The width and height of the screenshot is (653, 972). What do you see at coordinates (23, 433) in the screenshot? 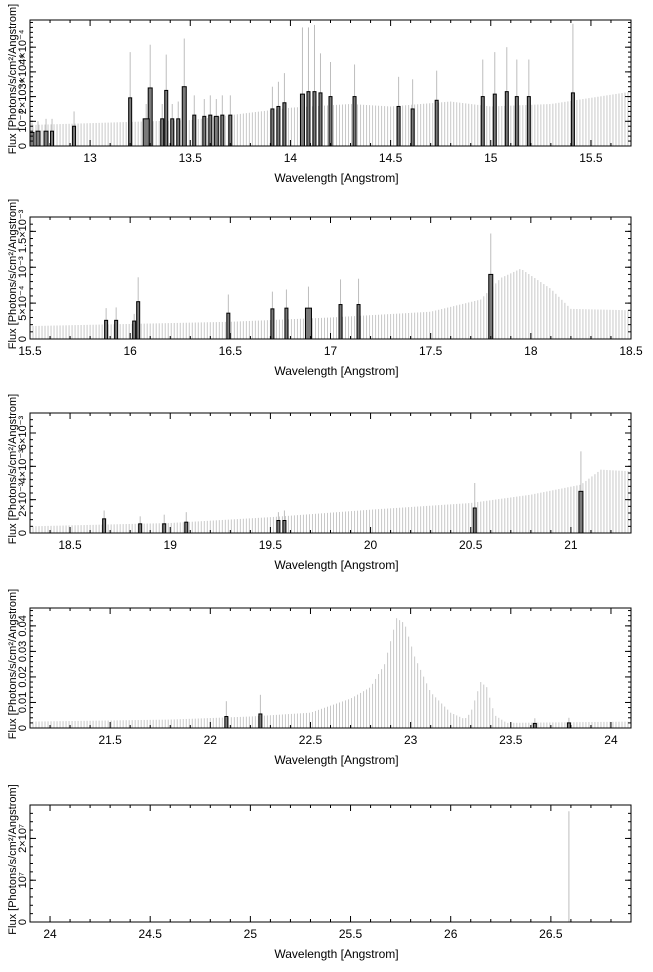
I see `y-tick-label: 6×10⁻³` at bounding box center [23, 433].